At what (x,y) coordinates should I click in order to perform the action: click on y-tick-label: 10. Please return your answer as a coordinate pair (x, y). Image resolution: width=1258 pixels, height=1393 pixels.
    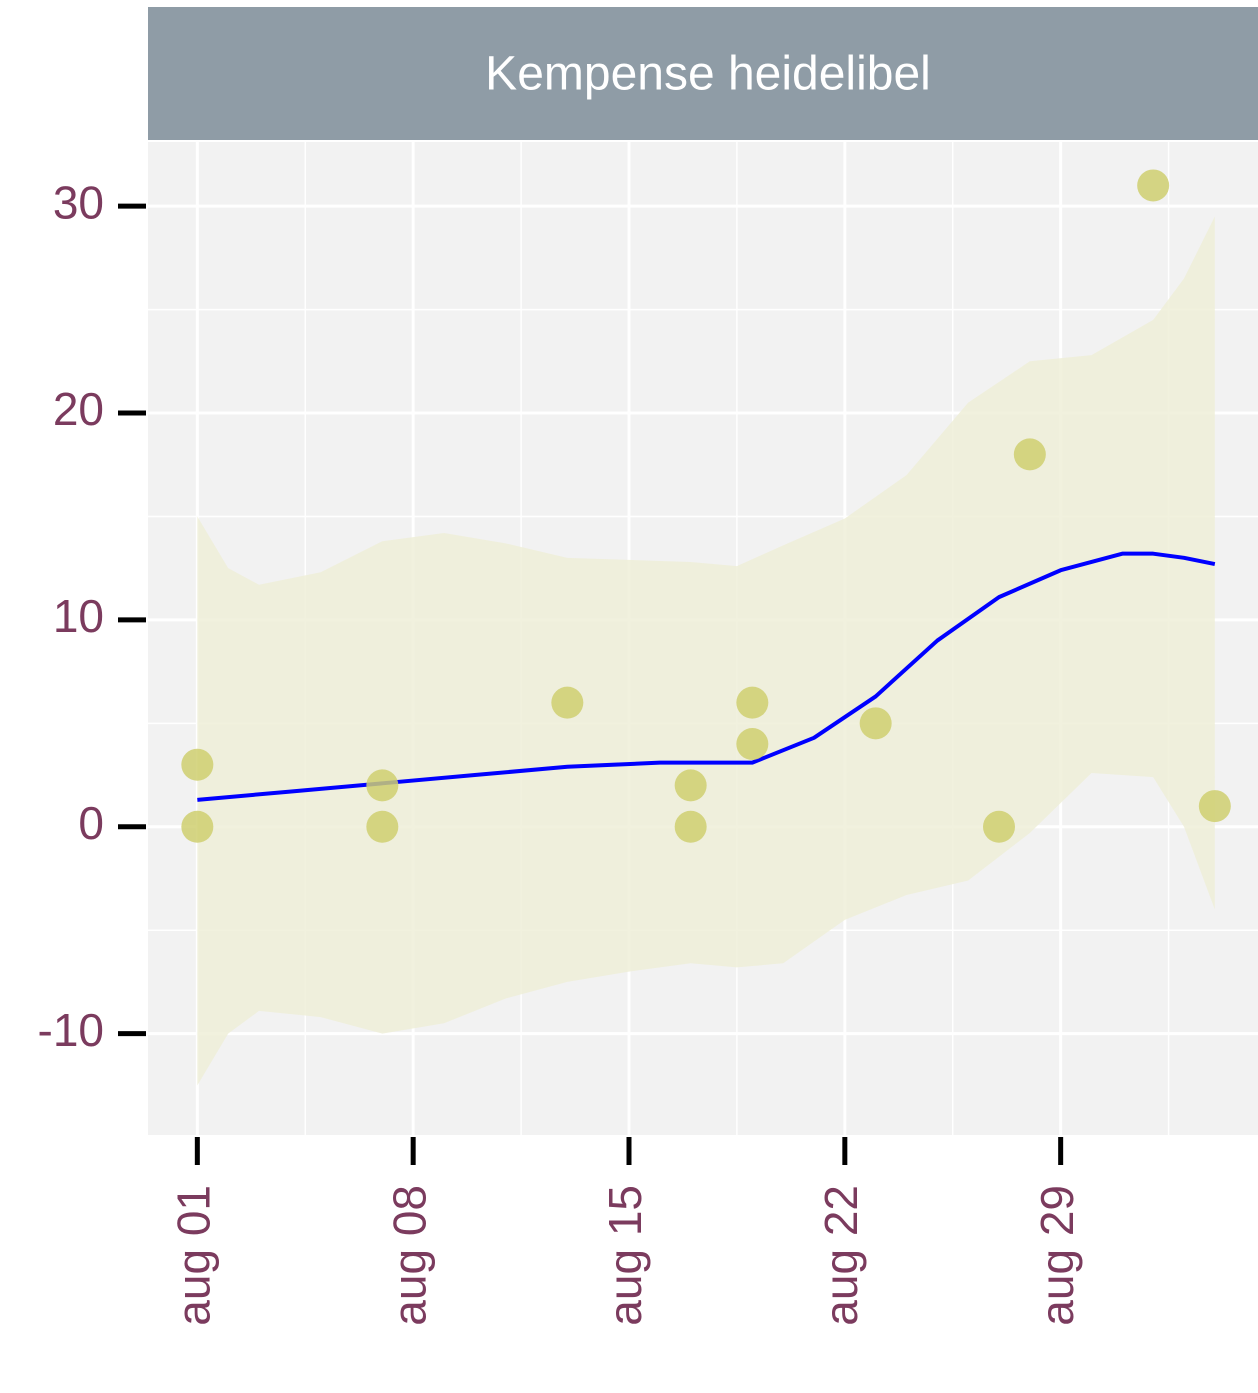
    Looking at the image, I should click on (78, 616).